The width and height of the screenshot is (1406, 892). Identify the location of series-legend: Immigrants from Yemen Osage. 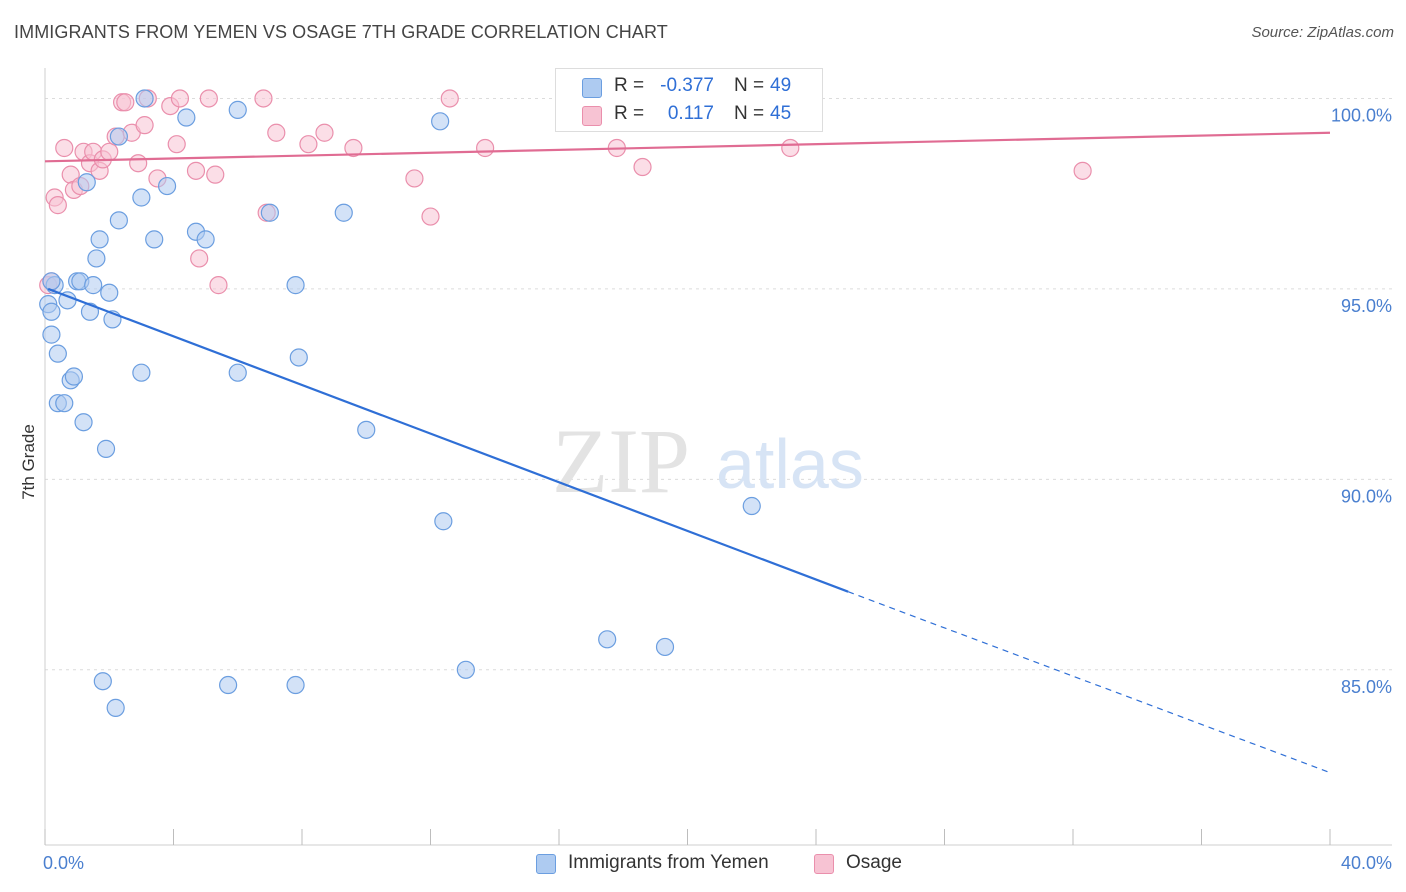
(703, 865).